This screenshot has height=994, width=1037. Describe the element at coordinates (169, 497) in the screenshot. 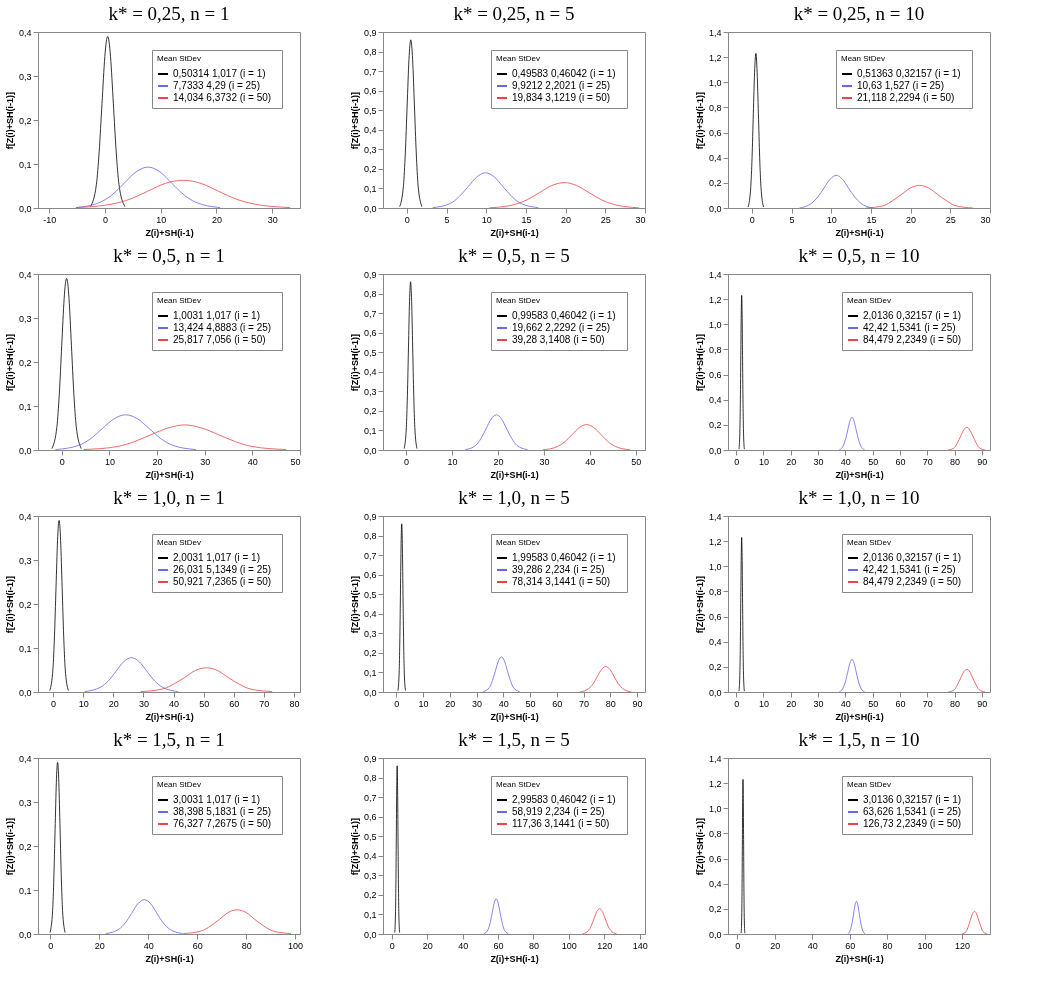

I see `chart-title: k* = 1,0, n = 1` at that location.